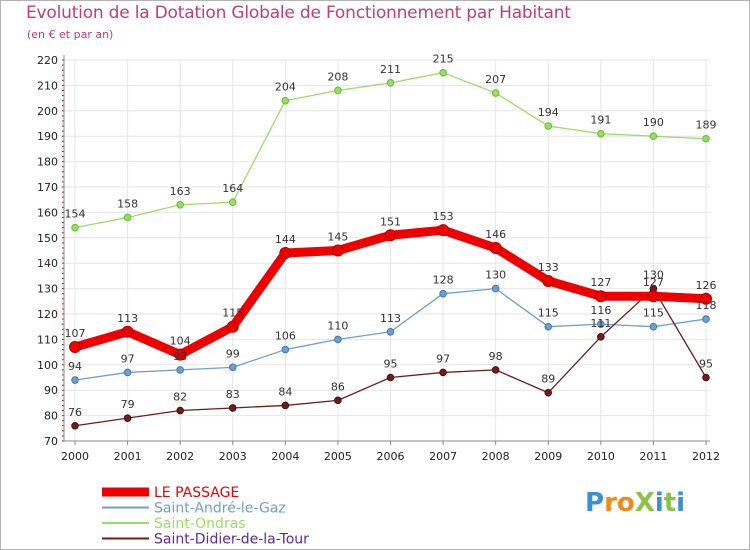 Image resolution: width=750 pixels, height=550 pixels. I want to click on y-tick-label: 110, so click(47, 339).